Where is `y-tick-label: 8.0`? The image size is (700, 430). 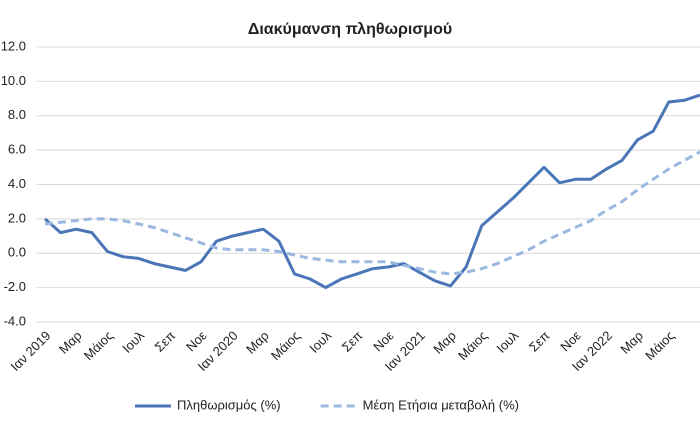
y-tick-label: 8.0 is located at coordinates (17, 114).